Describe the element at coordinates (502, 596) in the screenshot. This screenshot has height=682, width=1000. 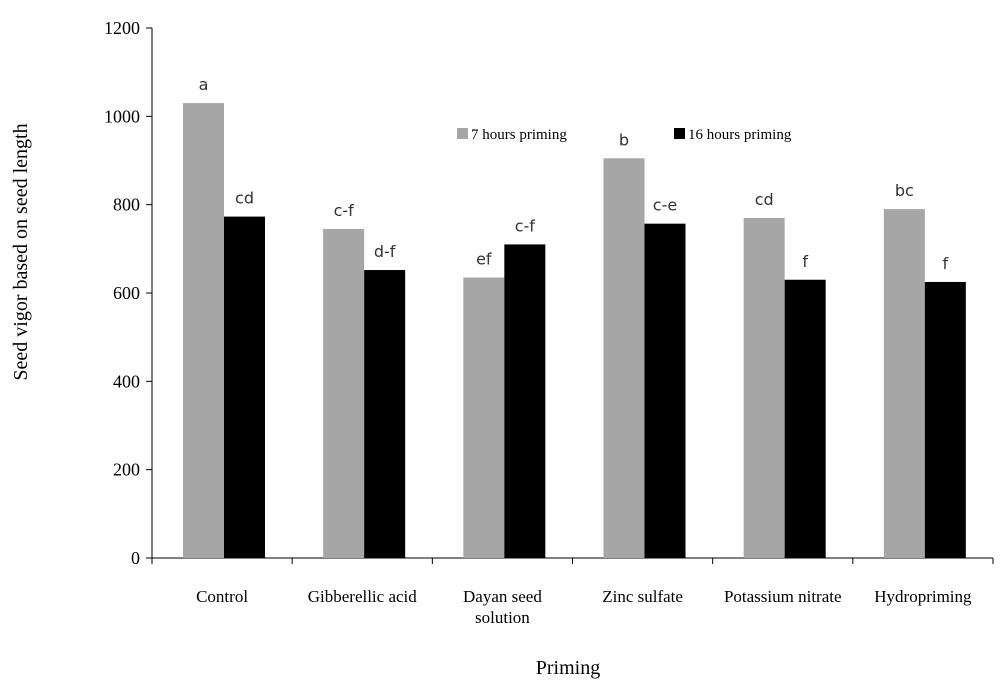
I see `x-category-label: Dayan seed` at that location.